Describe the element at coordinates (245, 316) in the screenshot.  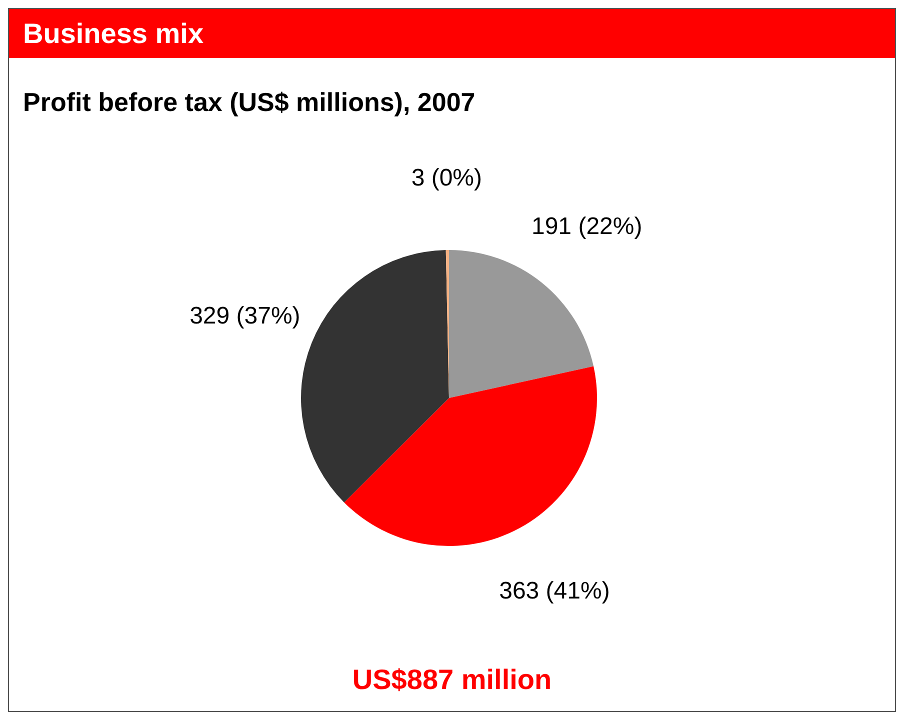
I see `data-label: 329 (37%)` at that location.